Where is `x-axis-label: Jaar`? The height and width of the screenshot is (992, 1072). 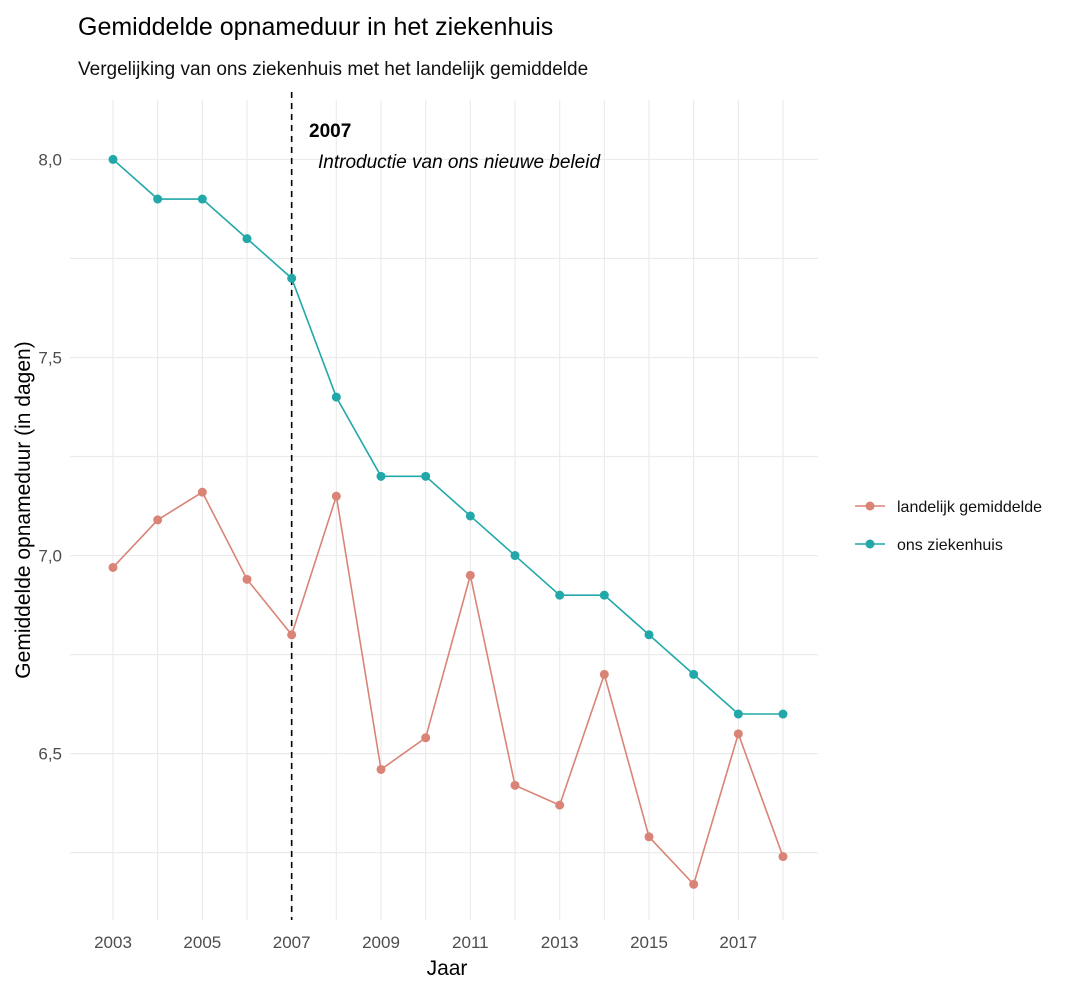 x-axis-label: Jaar is located at coordinates (447, 968).